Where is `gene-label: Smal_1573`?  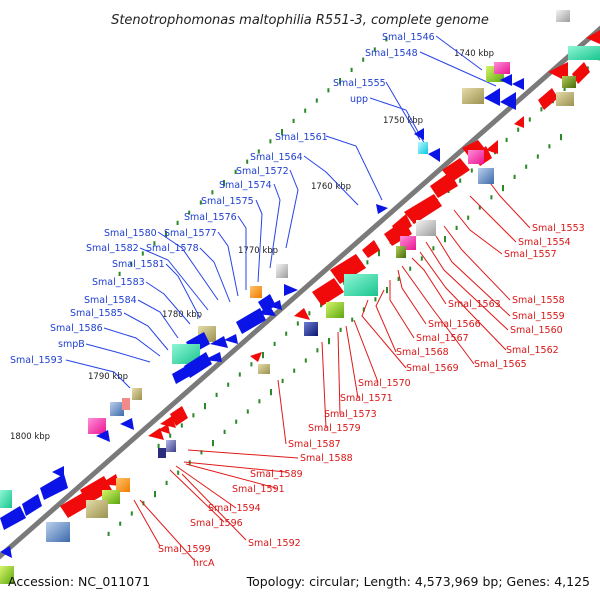
gene-label: Smal_1573 is located at coordinates (350, 414).